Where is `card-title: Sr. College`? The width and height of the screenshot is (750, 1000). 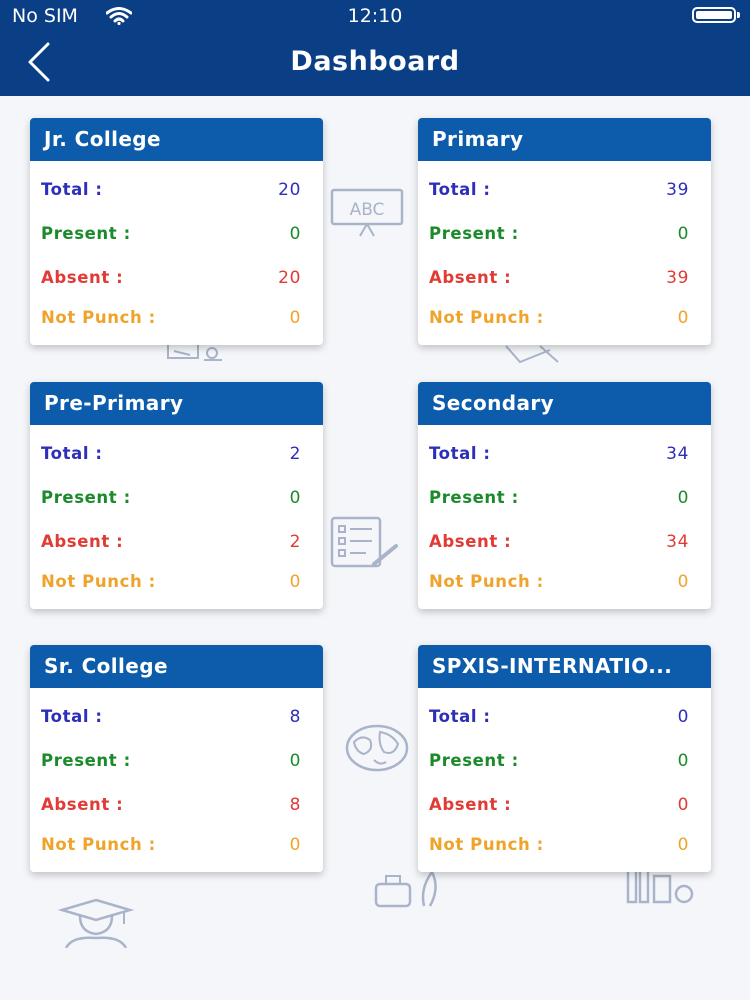 card-title: Sr. College is located at coordinates (176, 666).